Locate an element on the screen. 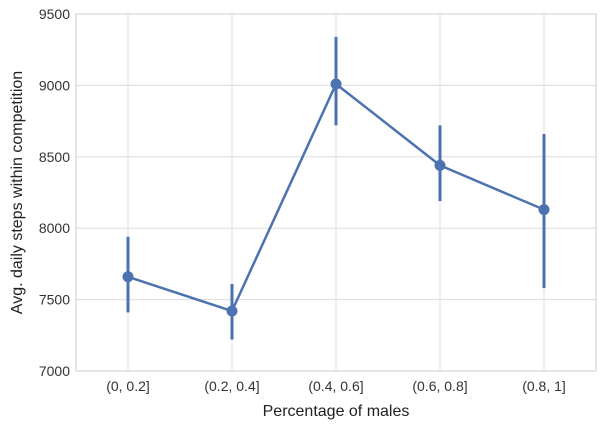 Image resolution: width=604 pixels, height=428 pixels. y-tick-label: 8000 is located at coordinates (54, 228).